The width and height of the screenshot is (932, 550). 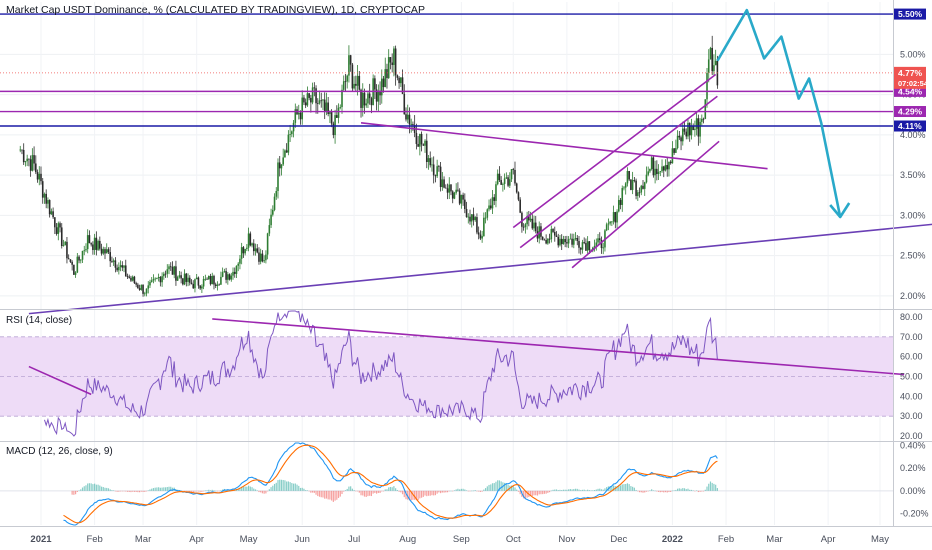 I want to click on macd-tick-label: -0.20%, so click(x=914, y=514).